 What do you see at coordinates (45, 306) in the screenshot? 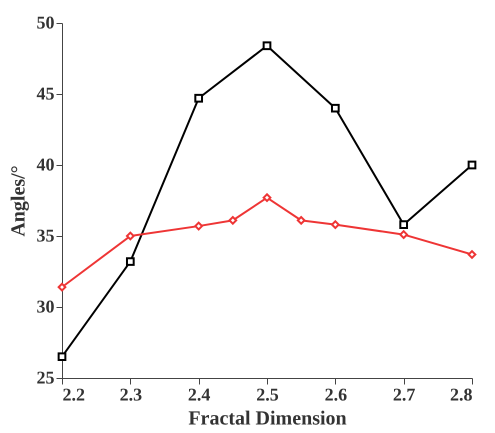
I see `y-tick-label: 30` at bounding box center [45, 306].